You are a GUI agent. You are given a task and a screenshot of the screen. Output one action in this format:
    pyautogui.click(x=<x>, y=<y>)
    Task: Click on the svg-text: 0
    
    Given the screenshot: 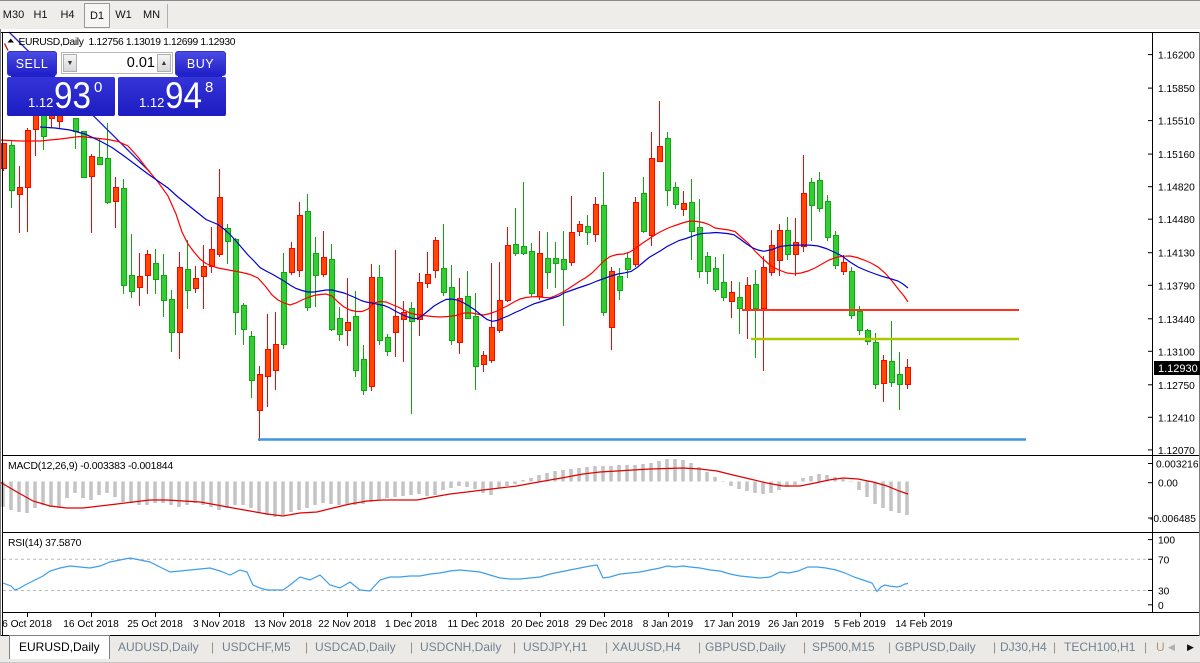 What is the action you would take?
    pyautogui.click(x=1161, y=606)
    